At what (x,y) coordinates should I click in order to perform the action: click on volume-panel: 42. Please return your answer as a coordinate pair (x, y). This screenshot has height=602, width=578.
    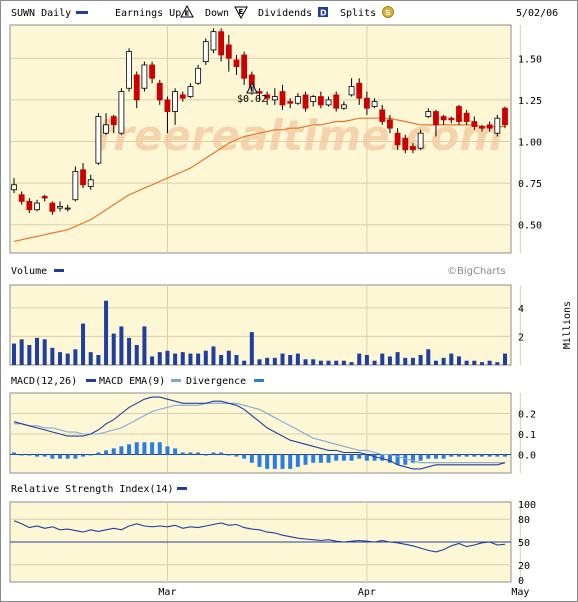
    Looking at the image, I should click on (266, 325).